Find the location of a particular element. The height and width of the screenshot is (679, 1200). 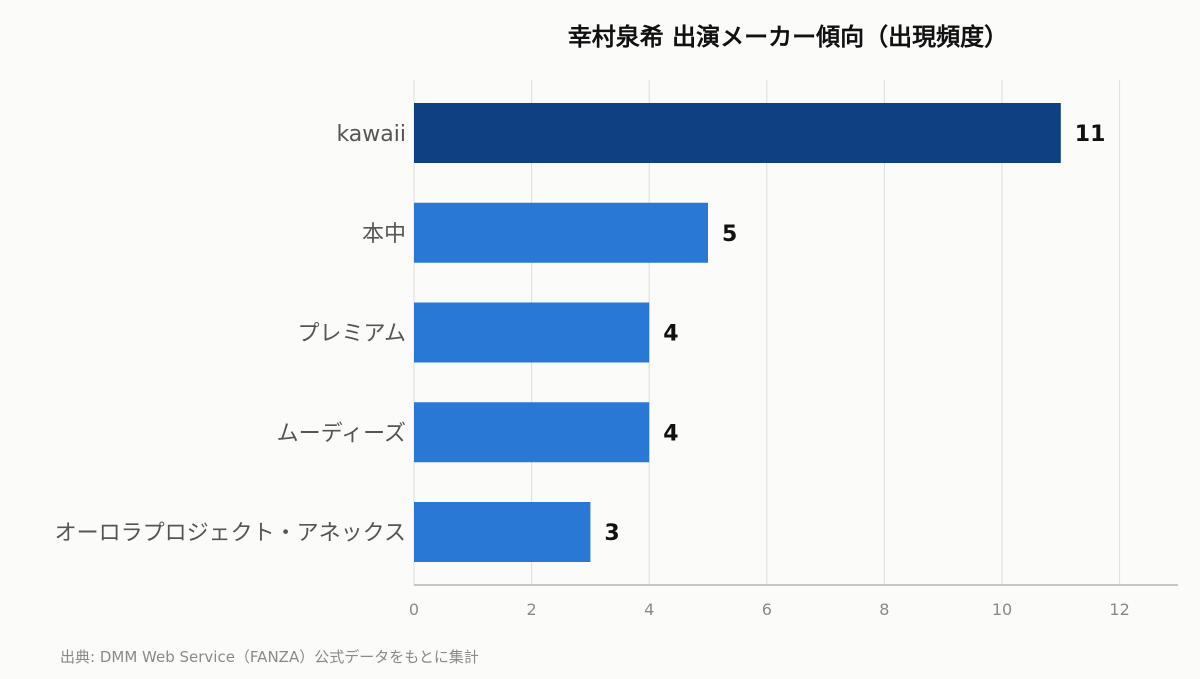

tick-layer: 0 2 4 6 8 10 12 is located at coordinates (769, 609).